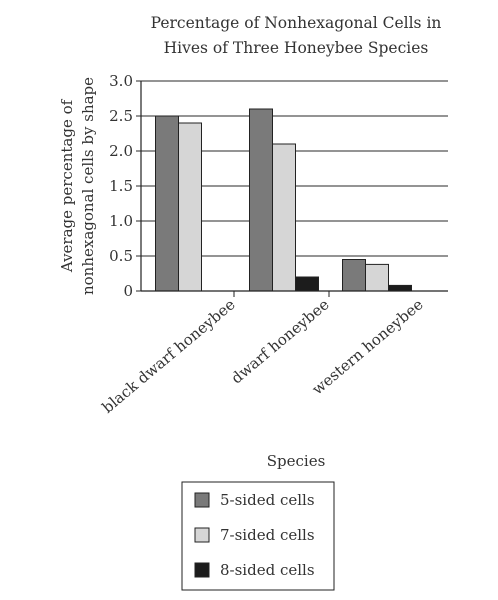 This screenshot has height=600, width=498. What do you see at coordinates (267, 535) in the screenshot?
I see `legend-label: 7-sided cells` at bounding box center [267, 535].